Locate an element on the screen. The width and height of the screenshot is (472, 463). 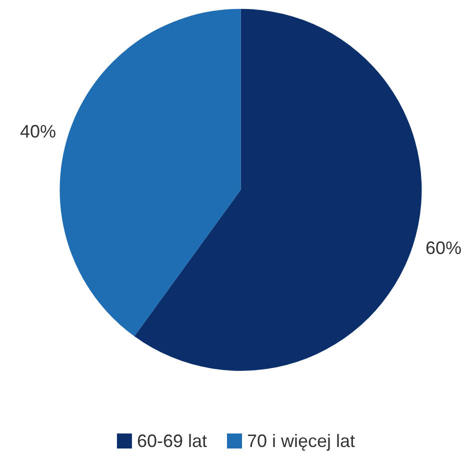
data-label: 40% is located at coordinates (38, 131).